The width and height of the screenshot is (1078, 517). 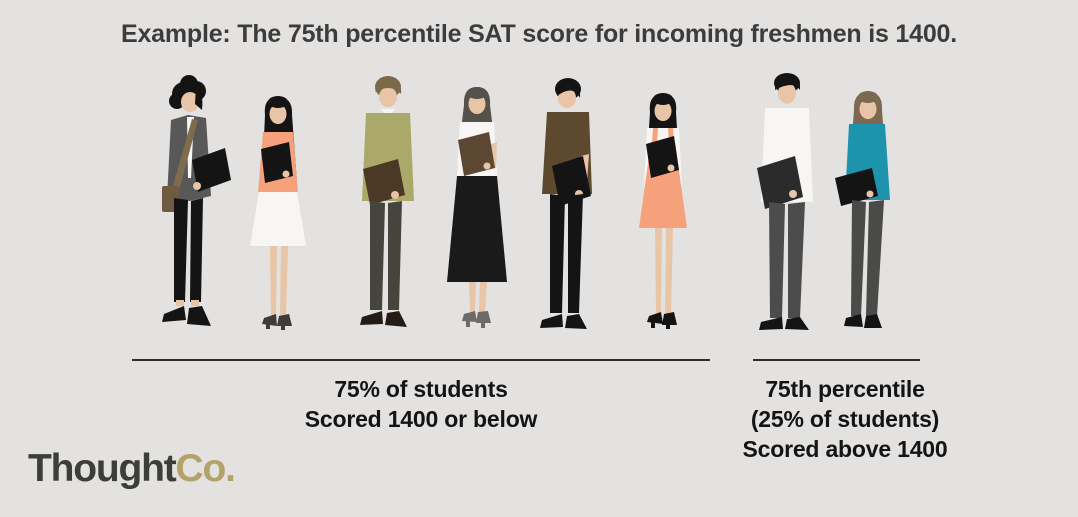 I want to click on right-group-underline, so click(x=836, y=360).